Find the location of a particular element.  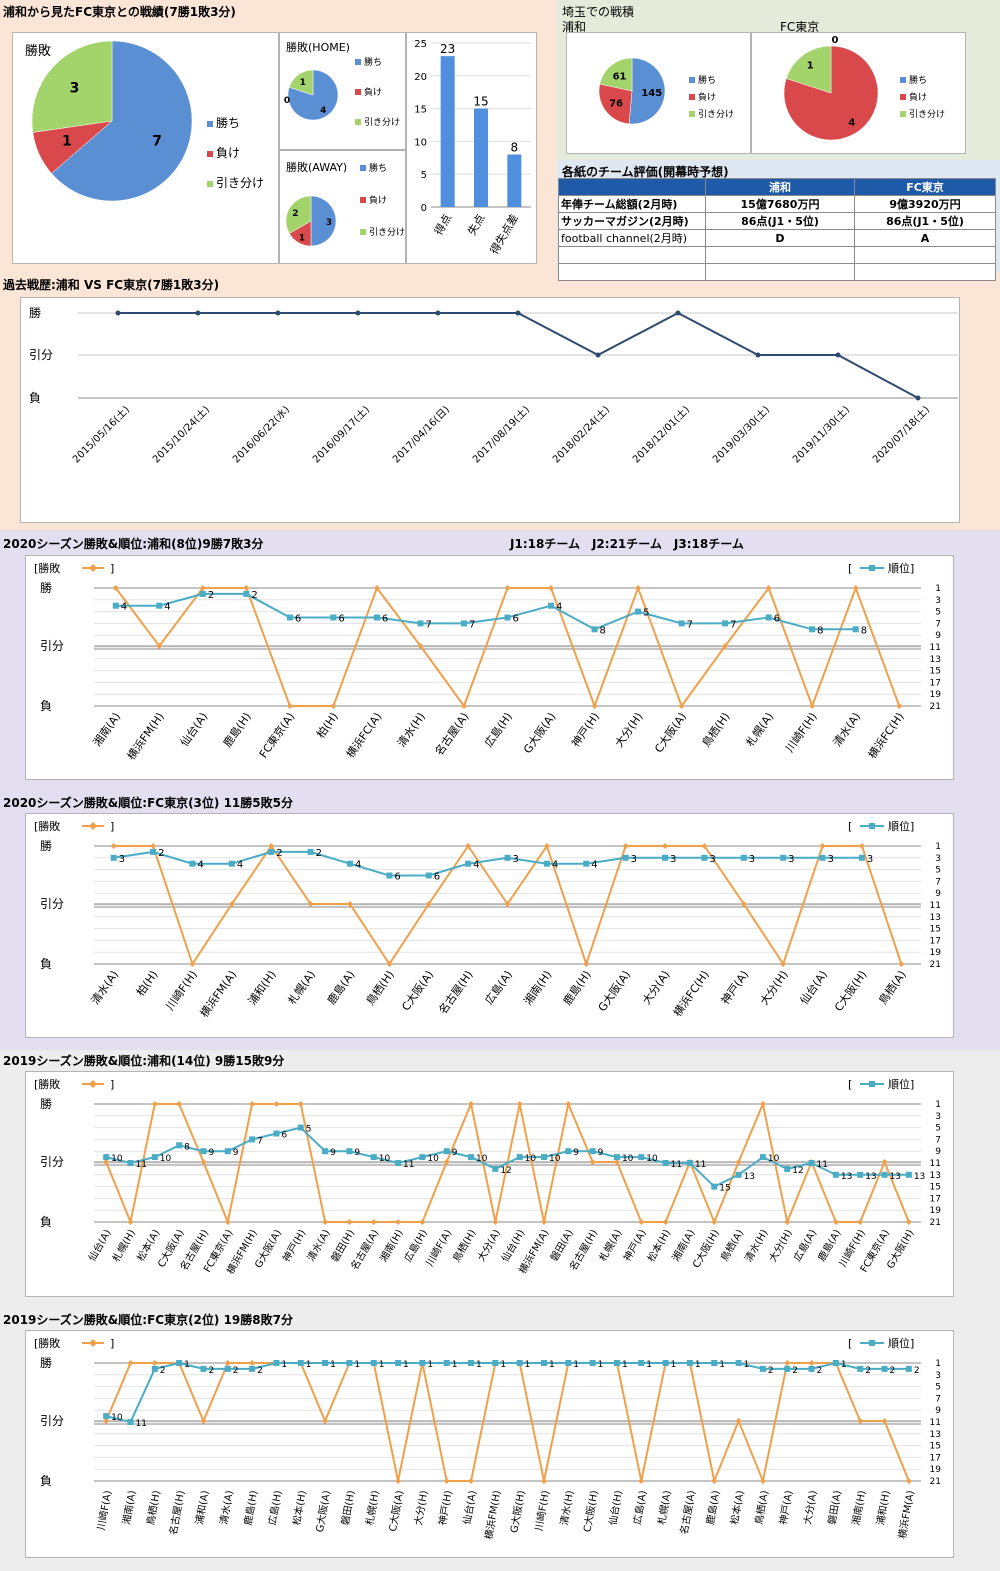

rank-data-label: 10 is located at coordinates (482, 1159).